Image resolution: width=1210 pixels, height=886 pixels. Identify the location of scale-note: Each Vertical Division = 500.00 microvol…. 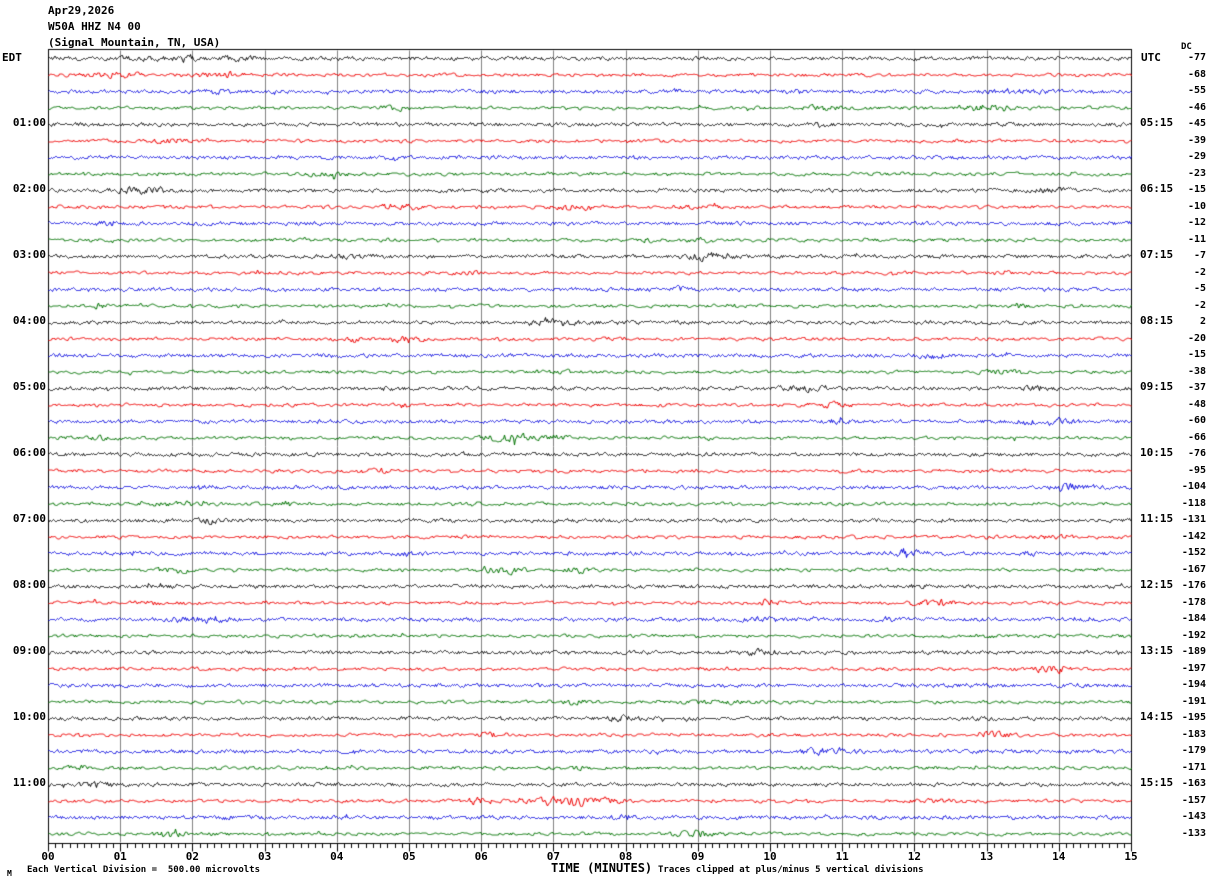
(143, 870).